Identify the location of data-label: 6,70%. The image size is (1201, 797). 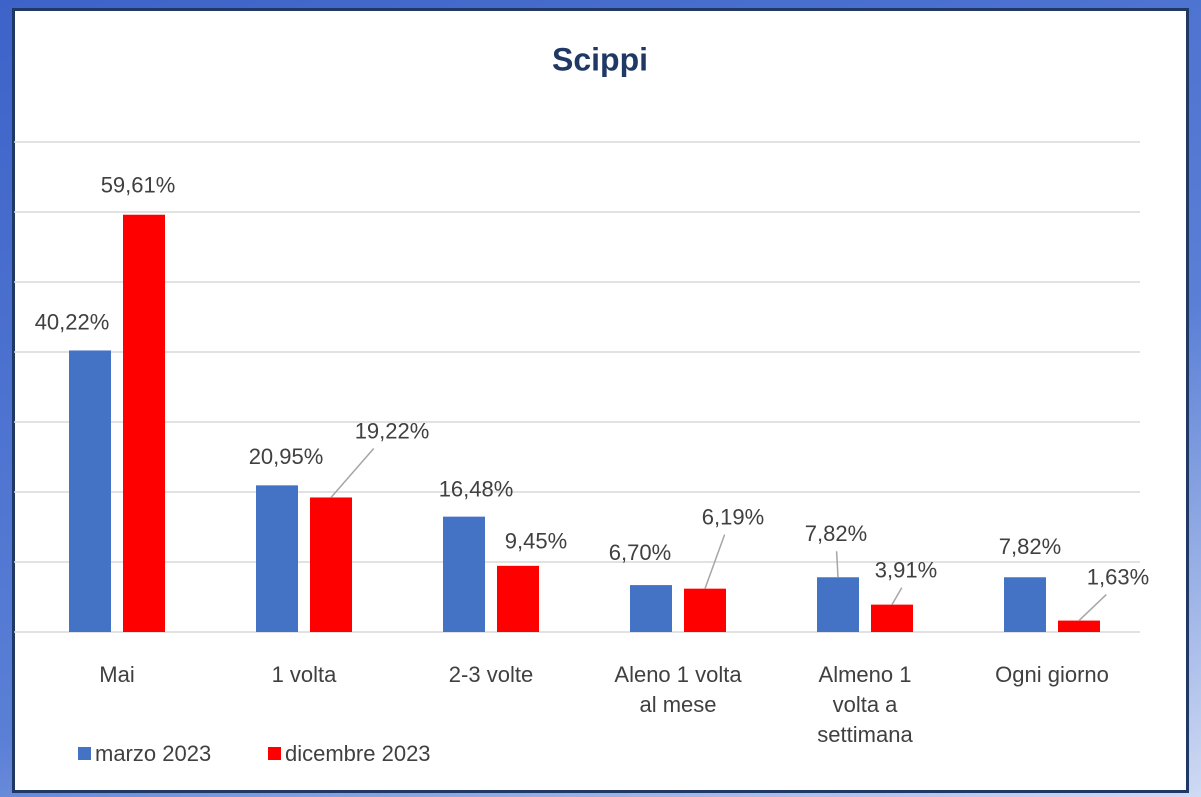
(640, 552).